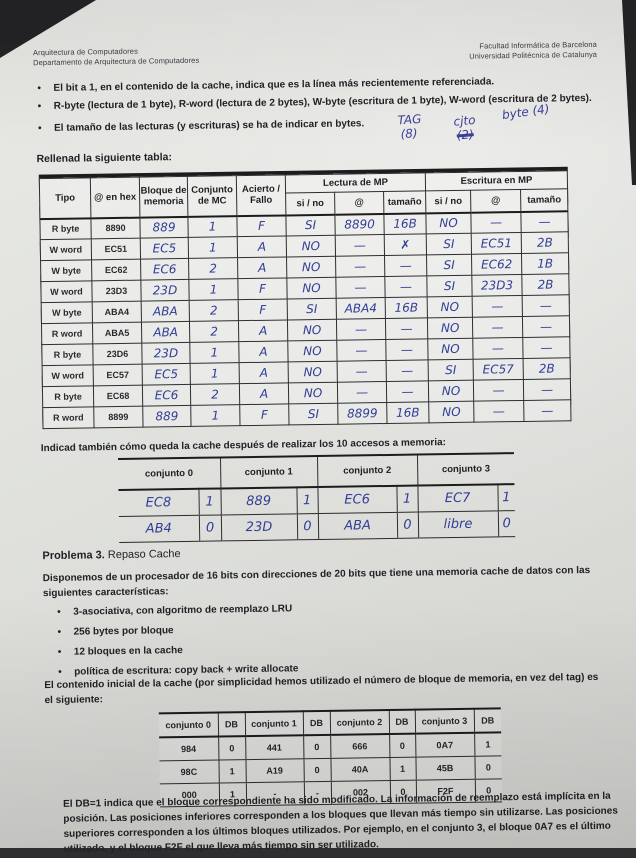 The image size is (636, 858). I want to click on cell-wr-addr: EC62, so click(496, 264).